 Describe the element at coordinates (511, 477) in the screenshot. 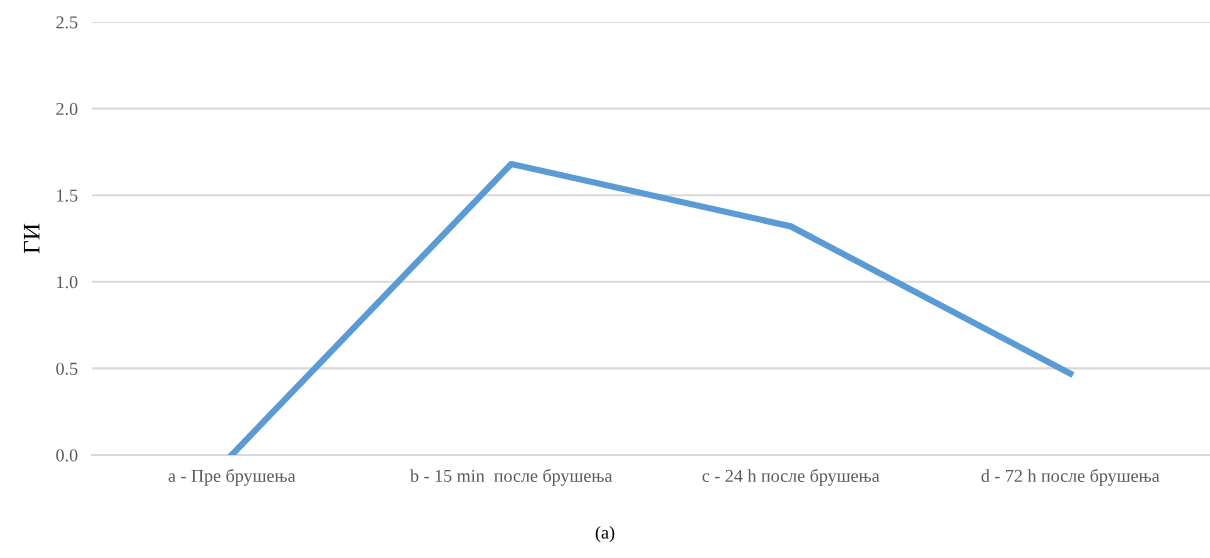

I see `x-tick-label: b - 15 min после брушења` at that location.